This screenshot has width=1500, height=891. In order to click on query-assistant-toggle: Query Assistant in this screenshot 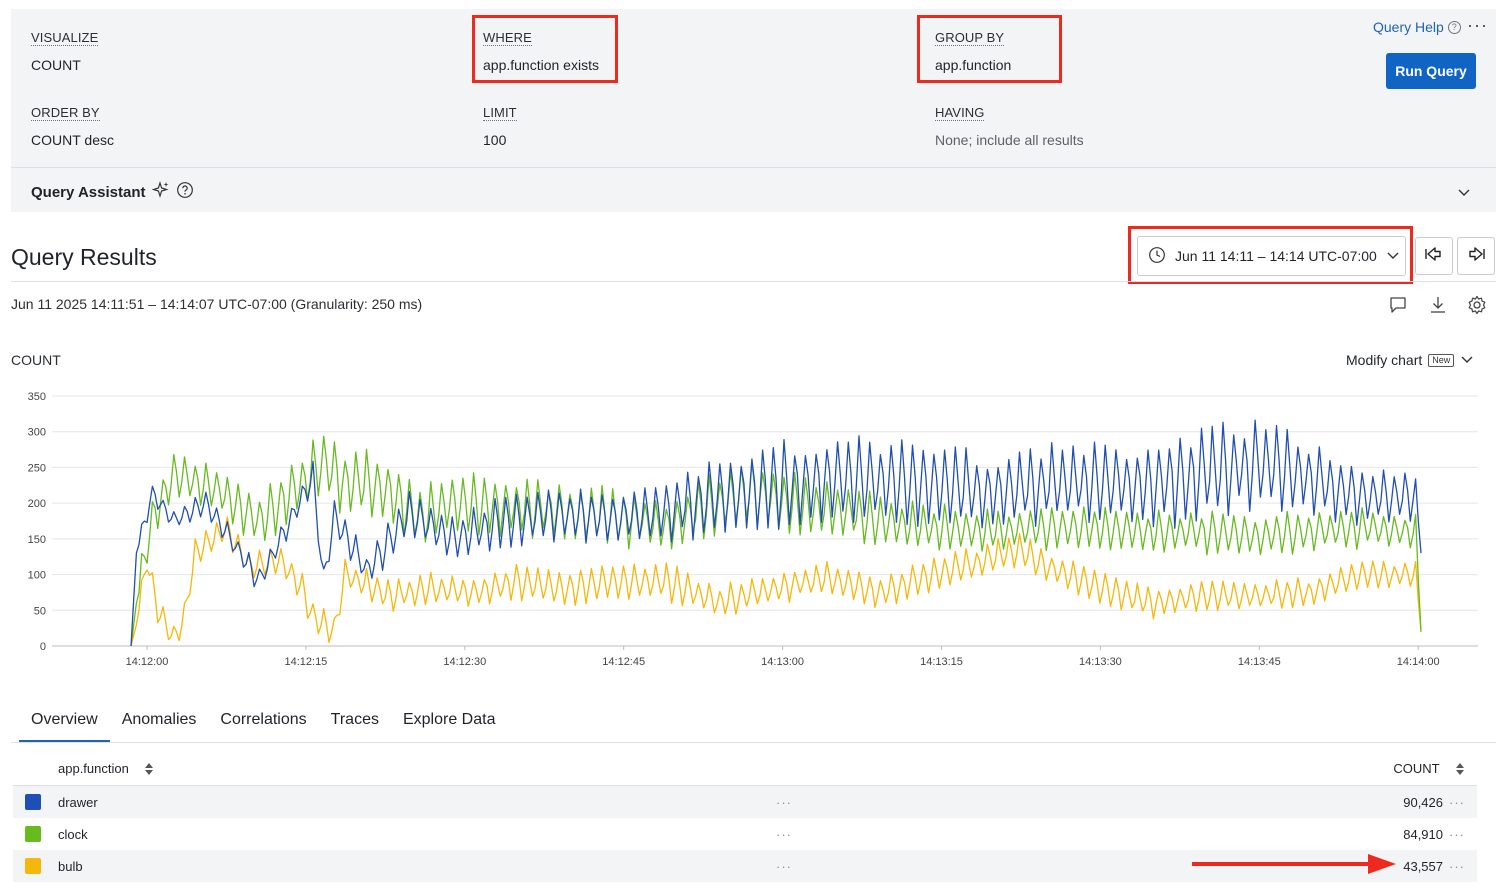, I will do `click(112, 192)`.